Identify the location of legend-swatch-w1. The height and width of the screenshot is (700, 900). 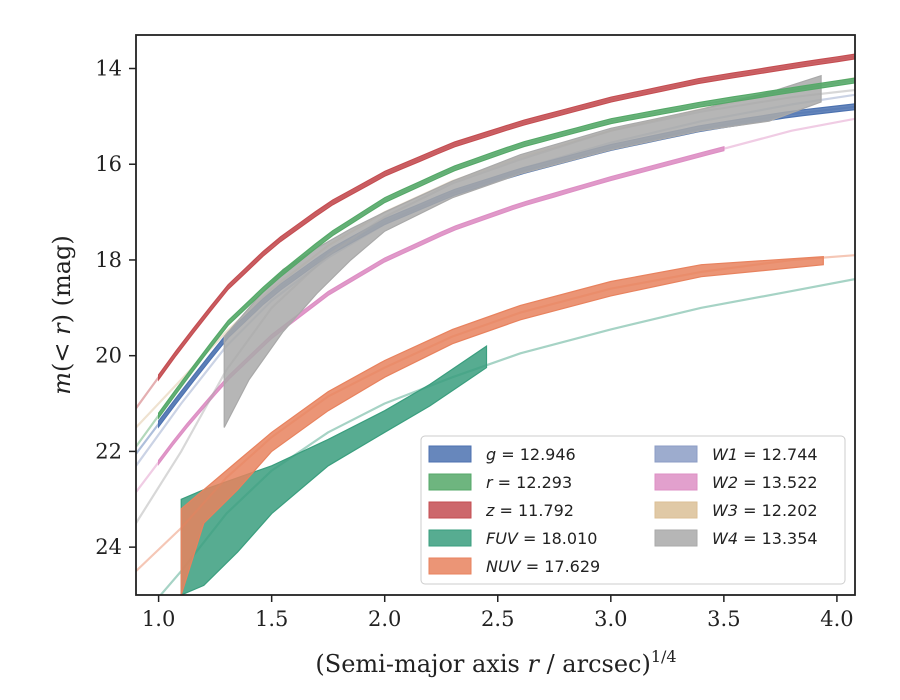
(676, 454).